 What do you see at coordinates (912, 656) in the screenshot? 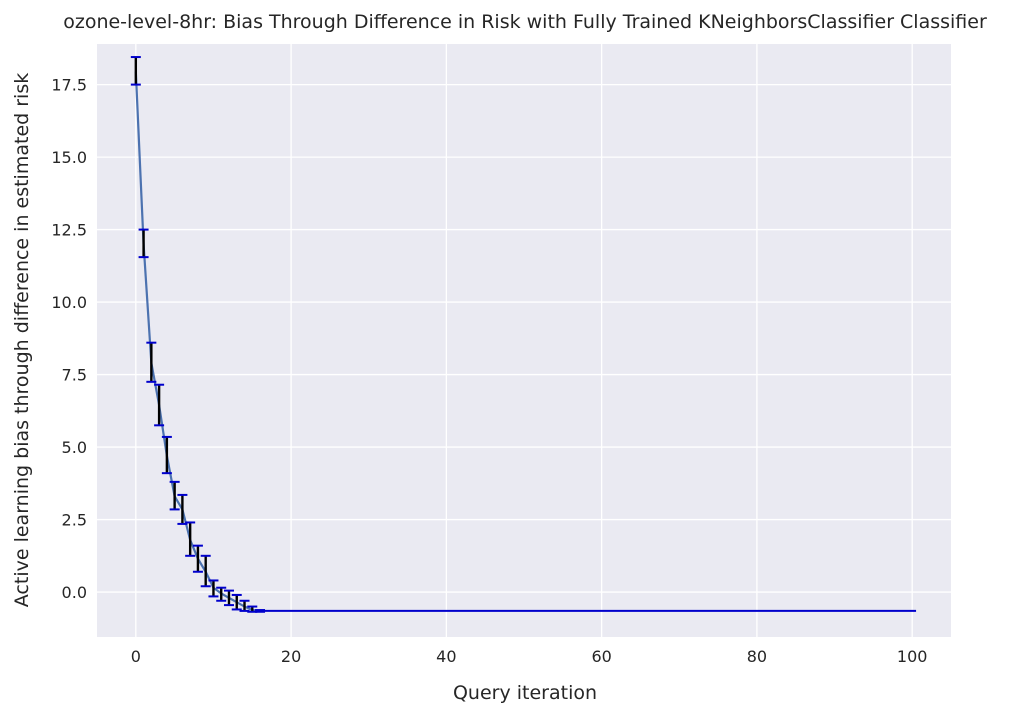
I see `x-tick-label: 100` at bounding box center [912, 656].